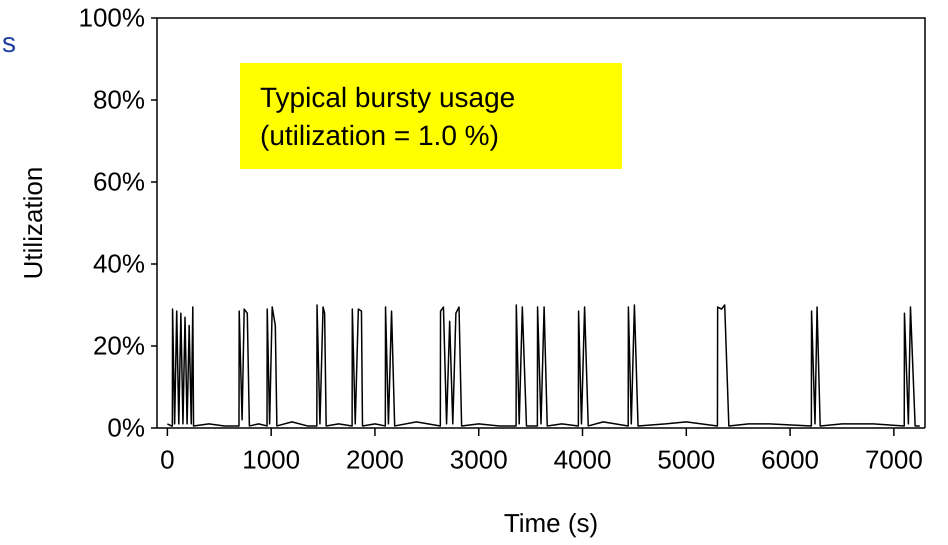 Image resolution: width=948 pixels, height=545 pixels. I want to click on y-tick-label: 40%, so click(118, 263).